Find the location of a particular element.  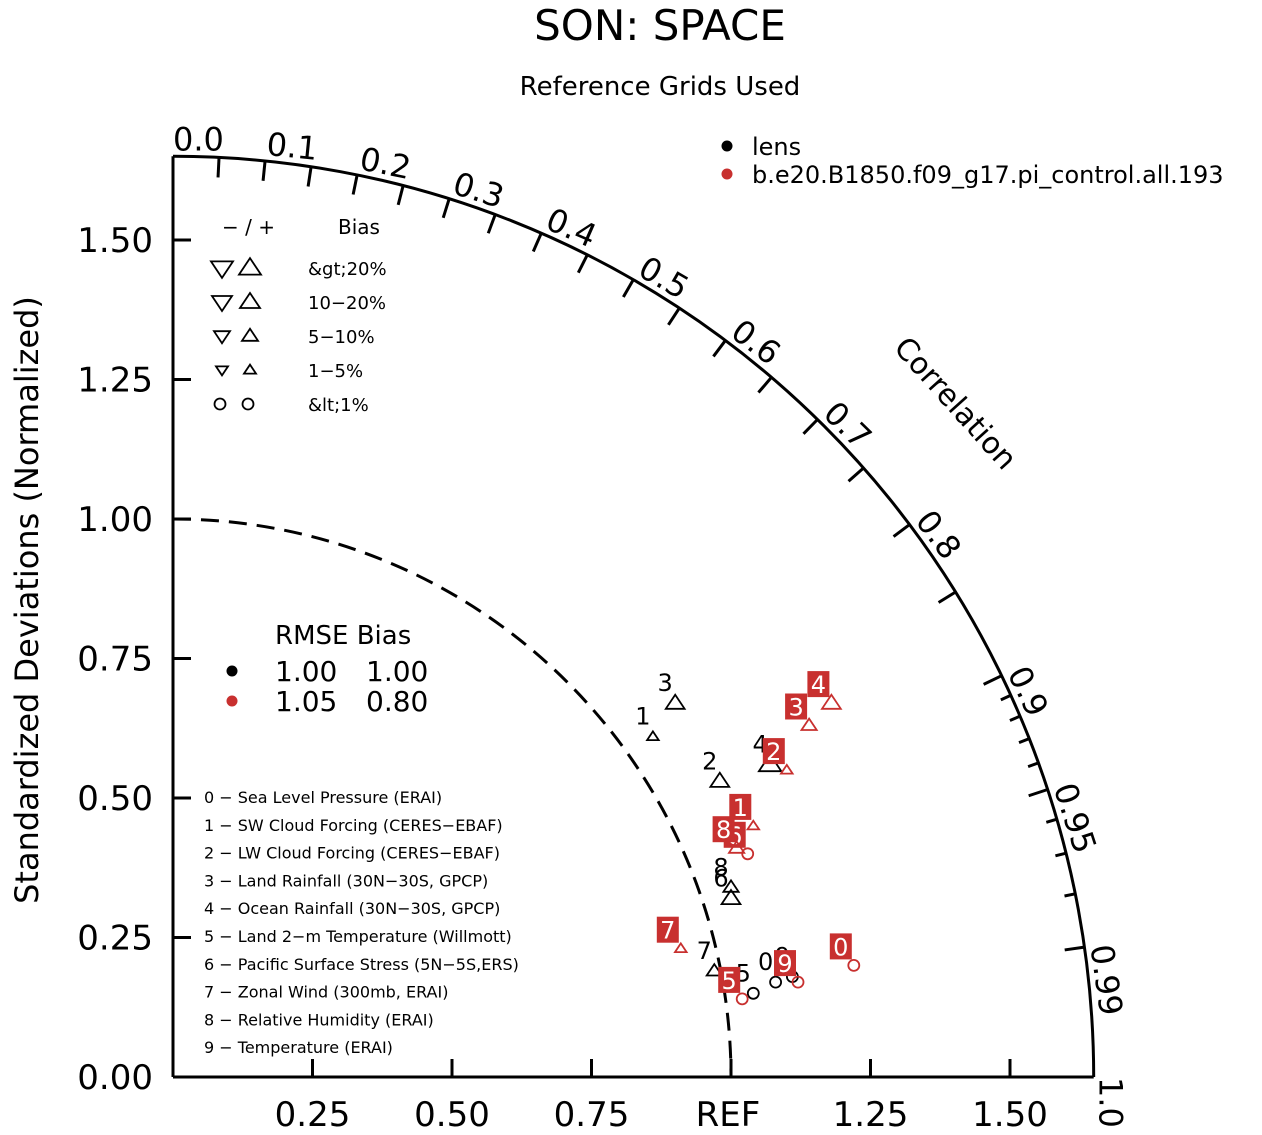

correlation-tick-label: 0.95 is located at coordinates (1075, 818).